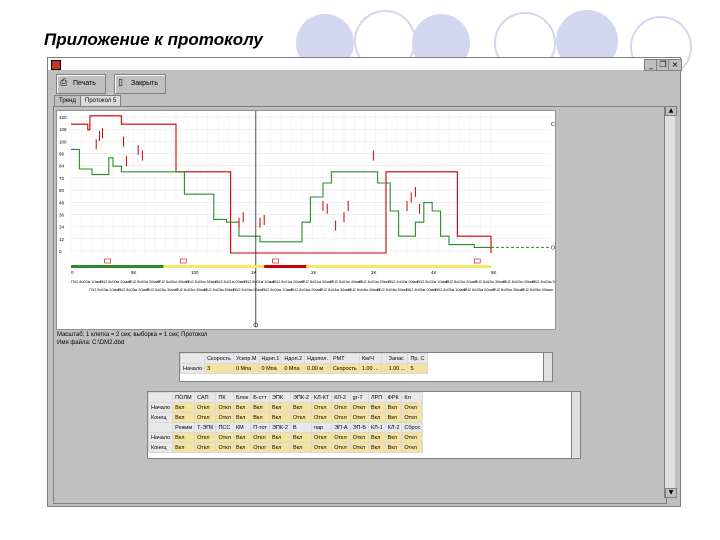  Describe the element at coordinates (359, 427) in the screenshot. I see `signals-header-cell: ЭП-Б` at that location.